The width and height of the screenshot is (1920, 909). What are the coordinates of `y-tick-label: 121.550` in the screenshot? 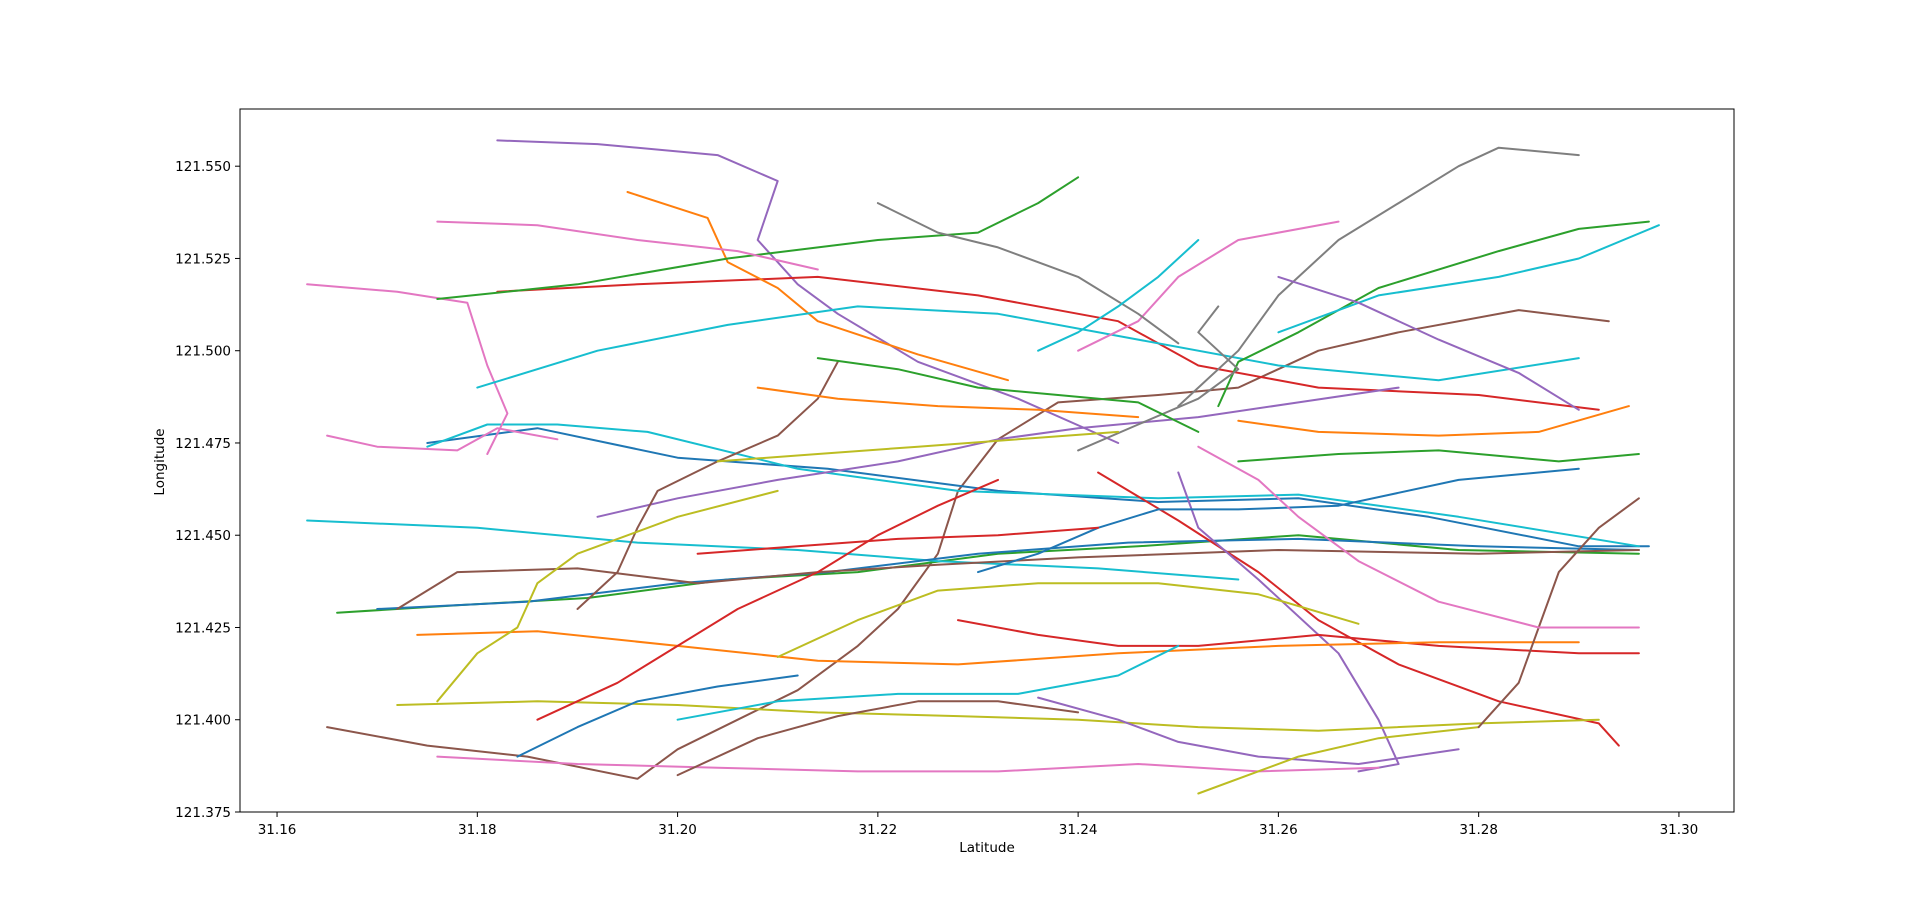 It's located at (203, 167).